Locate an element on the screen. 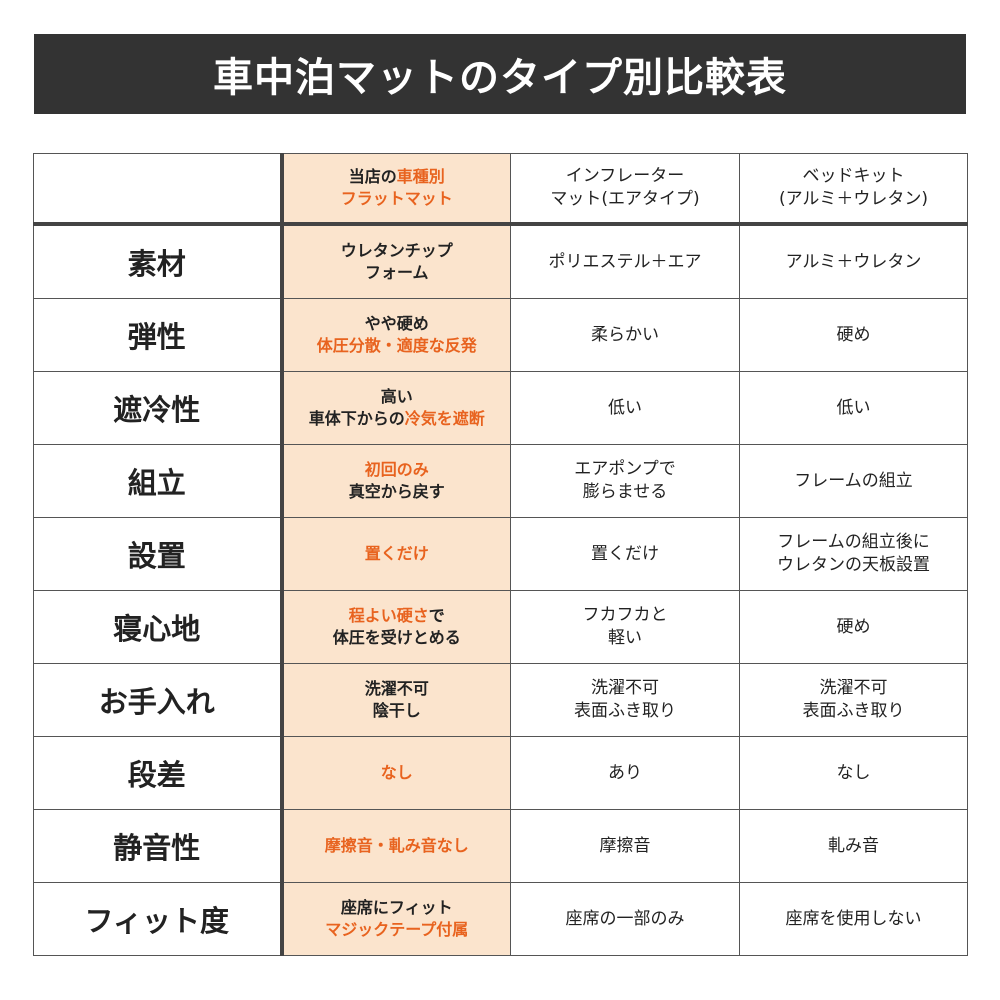 This screenshot has height=1000, width=1000. cell-text: 車体下からの is located at coordinates (356, 418).